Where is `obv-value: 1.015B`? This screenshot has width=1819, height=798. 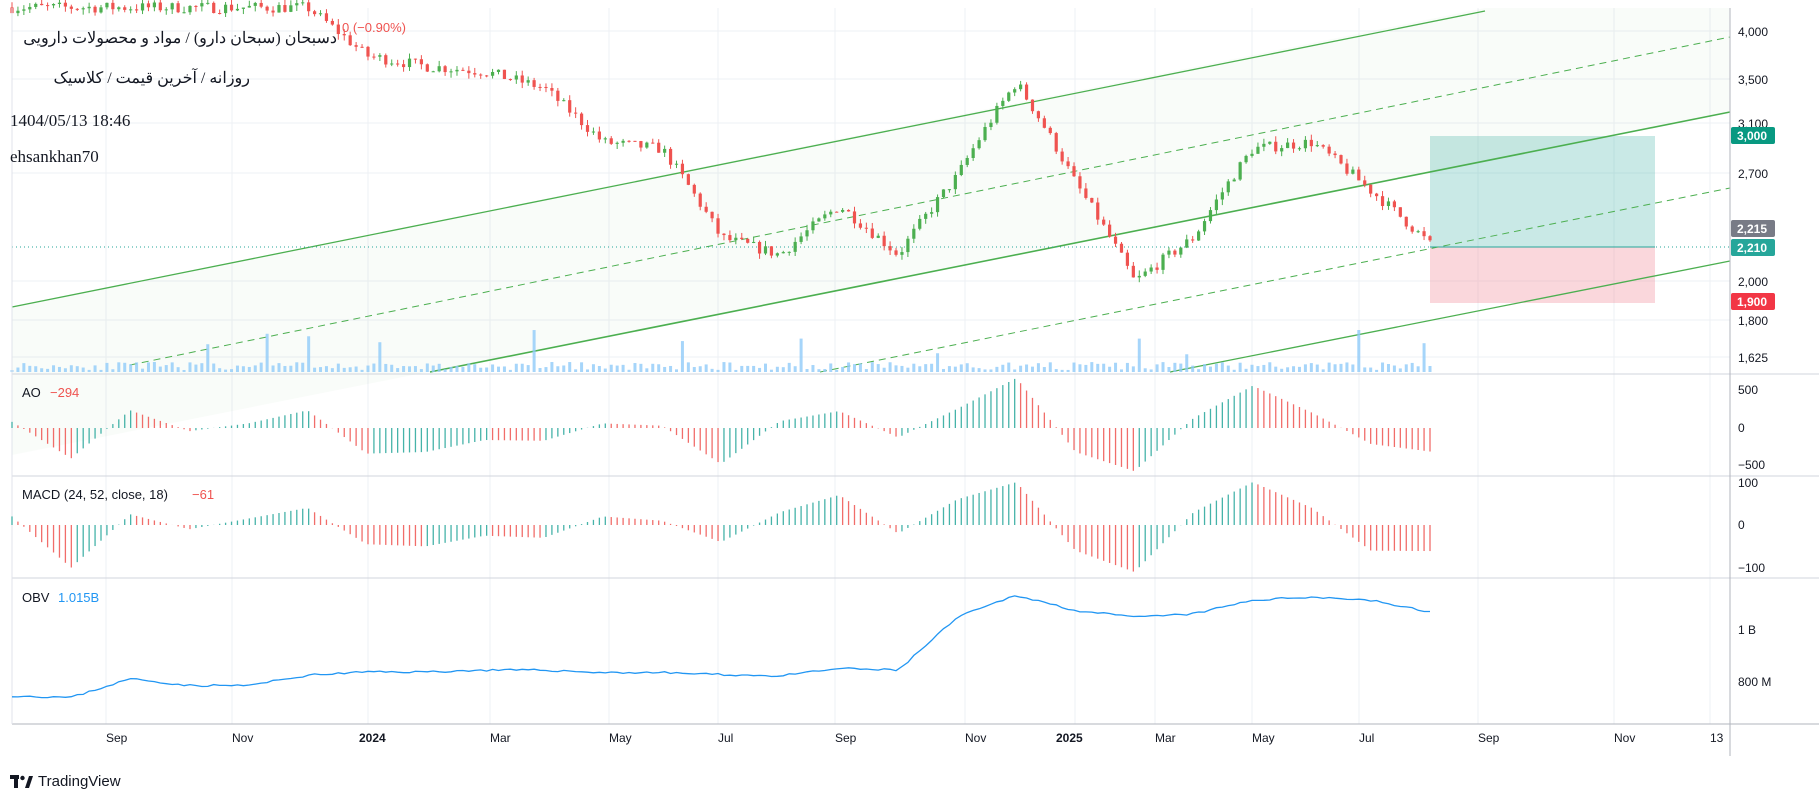
obv-value: 1.015B is located at coordinates (78, 597).